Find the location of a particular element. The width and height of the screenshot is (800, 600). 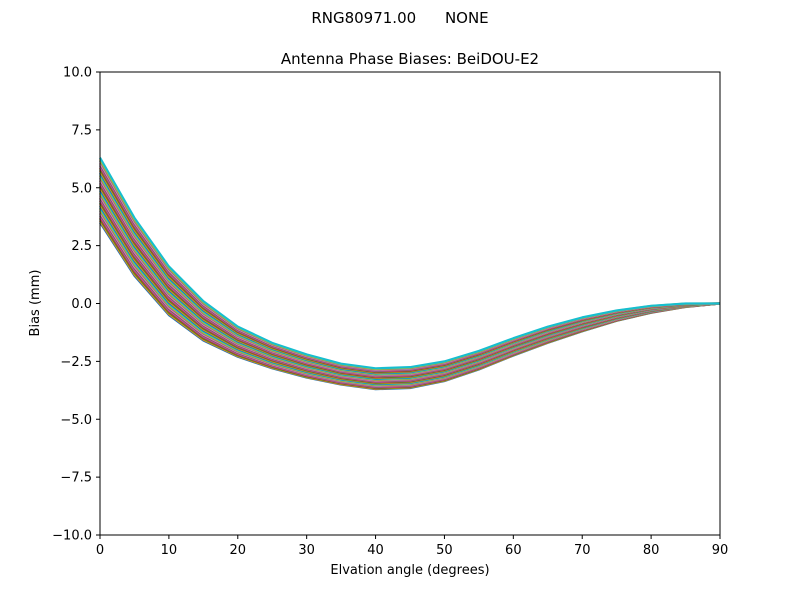

antenna-id: RNG80971.00 is located at coordinates (364, 18).